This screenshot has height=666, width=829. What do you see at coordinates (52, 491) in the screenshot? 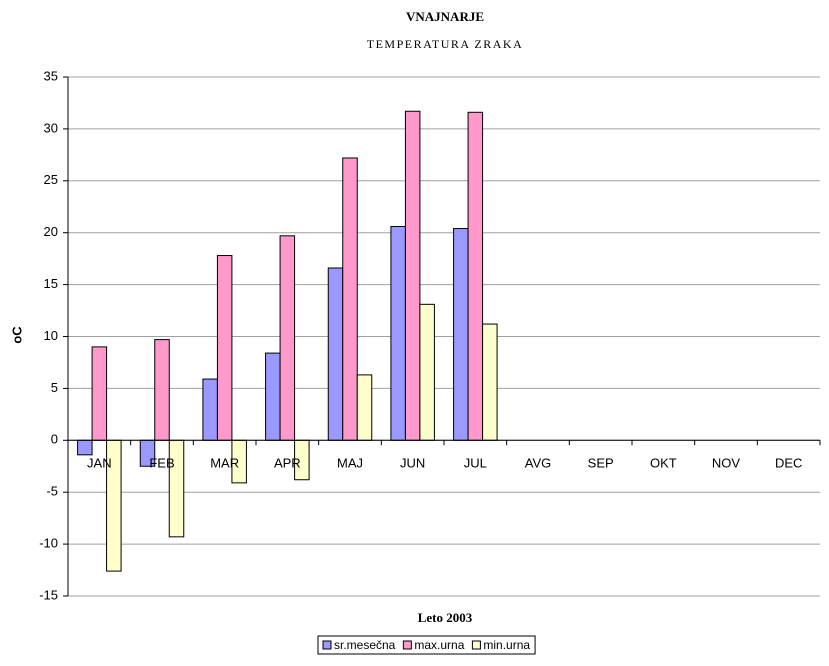
I see `y-tick-label: -5` at bounding box center [52, 491].